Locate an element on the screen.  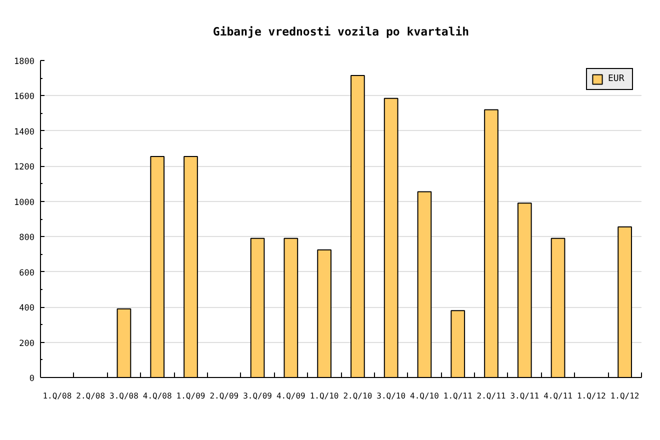
x-tick-label: 1.Q/11 is located at coordinates (457, 396).